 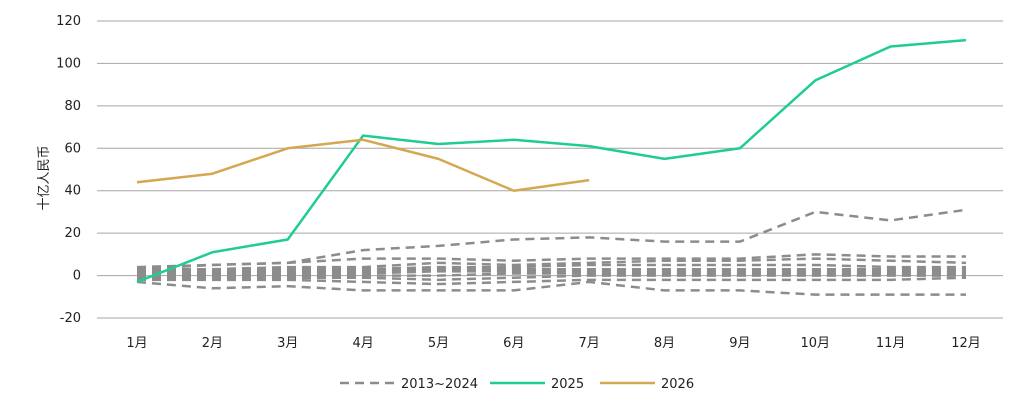 What do you see at coordinates (77, 276) in the screenshot?
I see `y-tick-label: 0` at bounding box center [77, 276].